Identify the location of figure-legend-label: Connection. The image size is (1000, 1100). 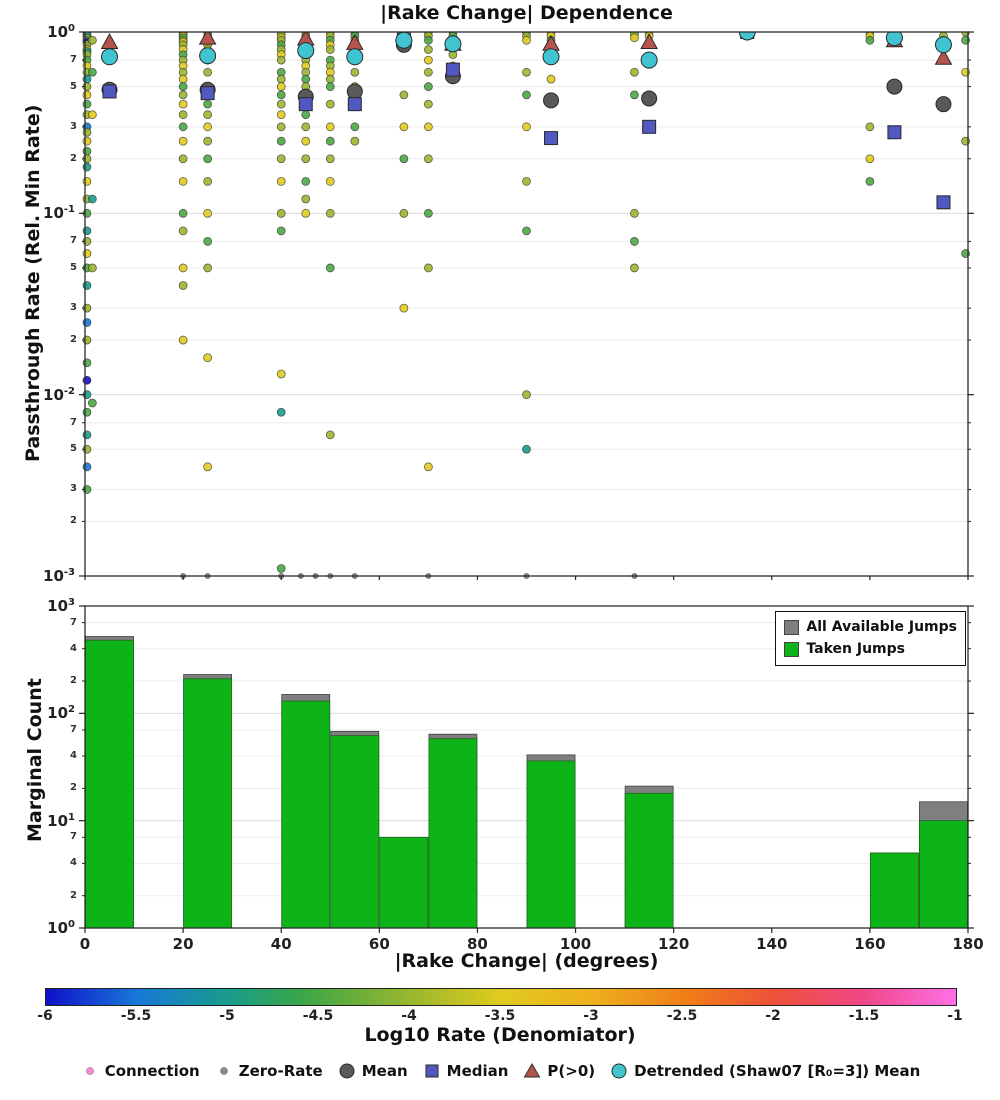
(152, 1071).